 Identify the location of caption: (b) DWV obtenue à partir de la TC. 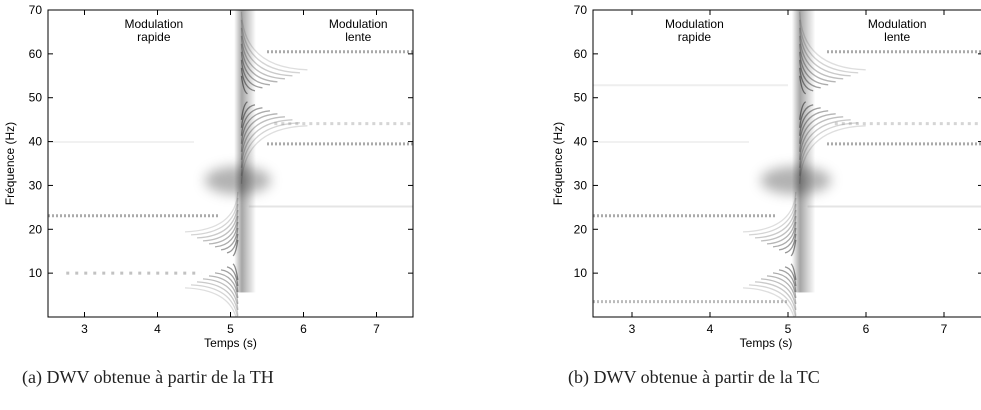
(694, 377).